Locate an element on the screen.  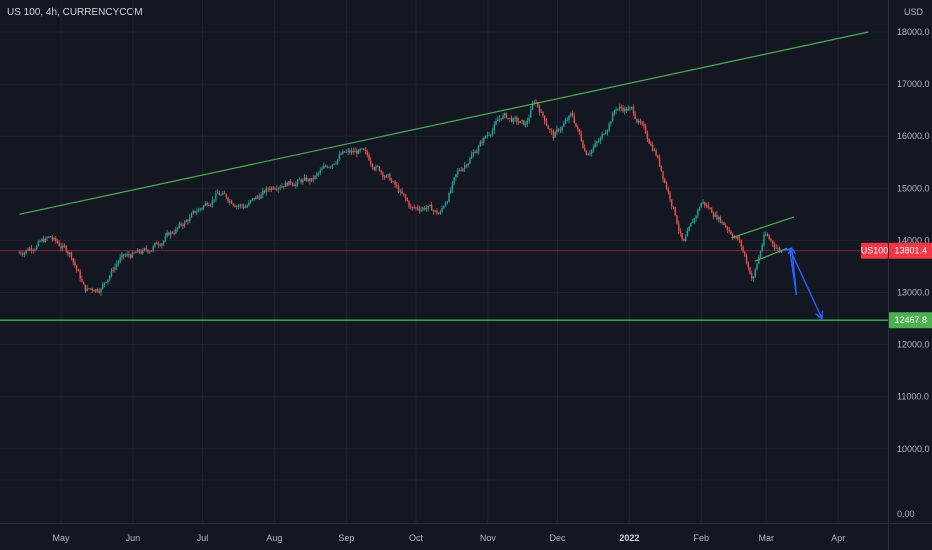
x-tick-label: May is located at coordinates (61, 538).